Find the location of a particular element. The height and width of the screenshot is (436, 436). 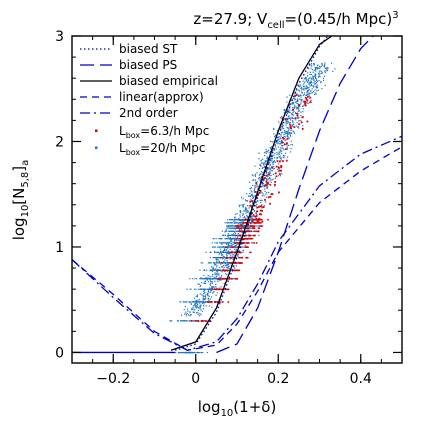

y-tick-label: 1 is located at coordinates (59, 248).